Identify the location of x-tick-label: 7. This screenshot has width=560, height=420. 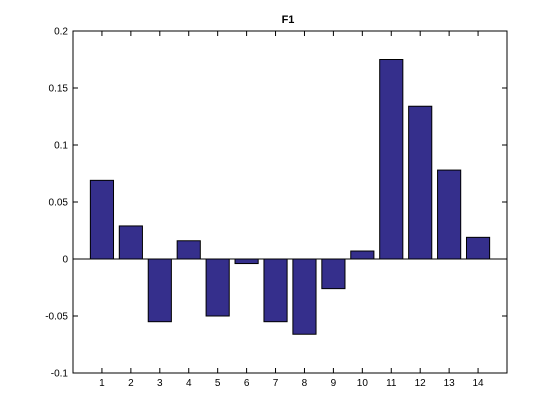
(276, 383).